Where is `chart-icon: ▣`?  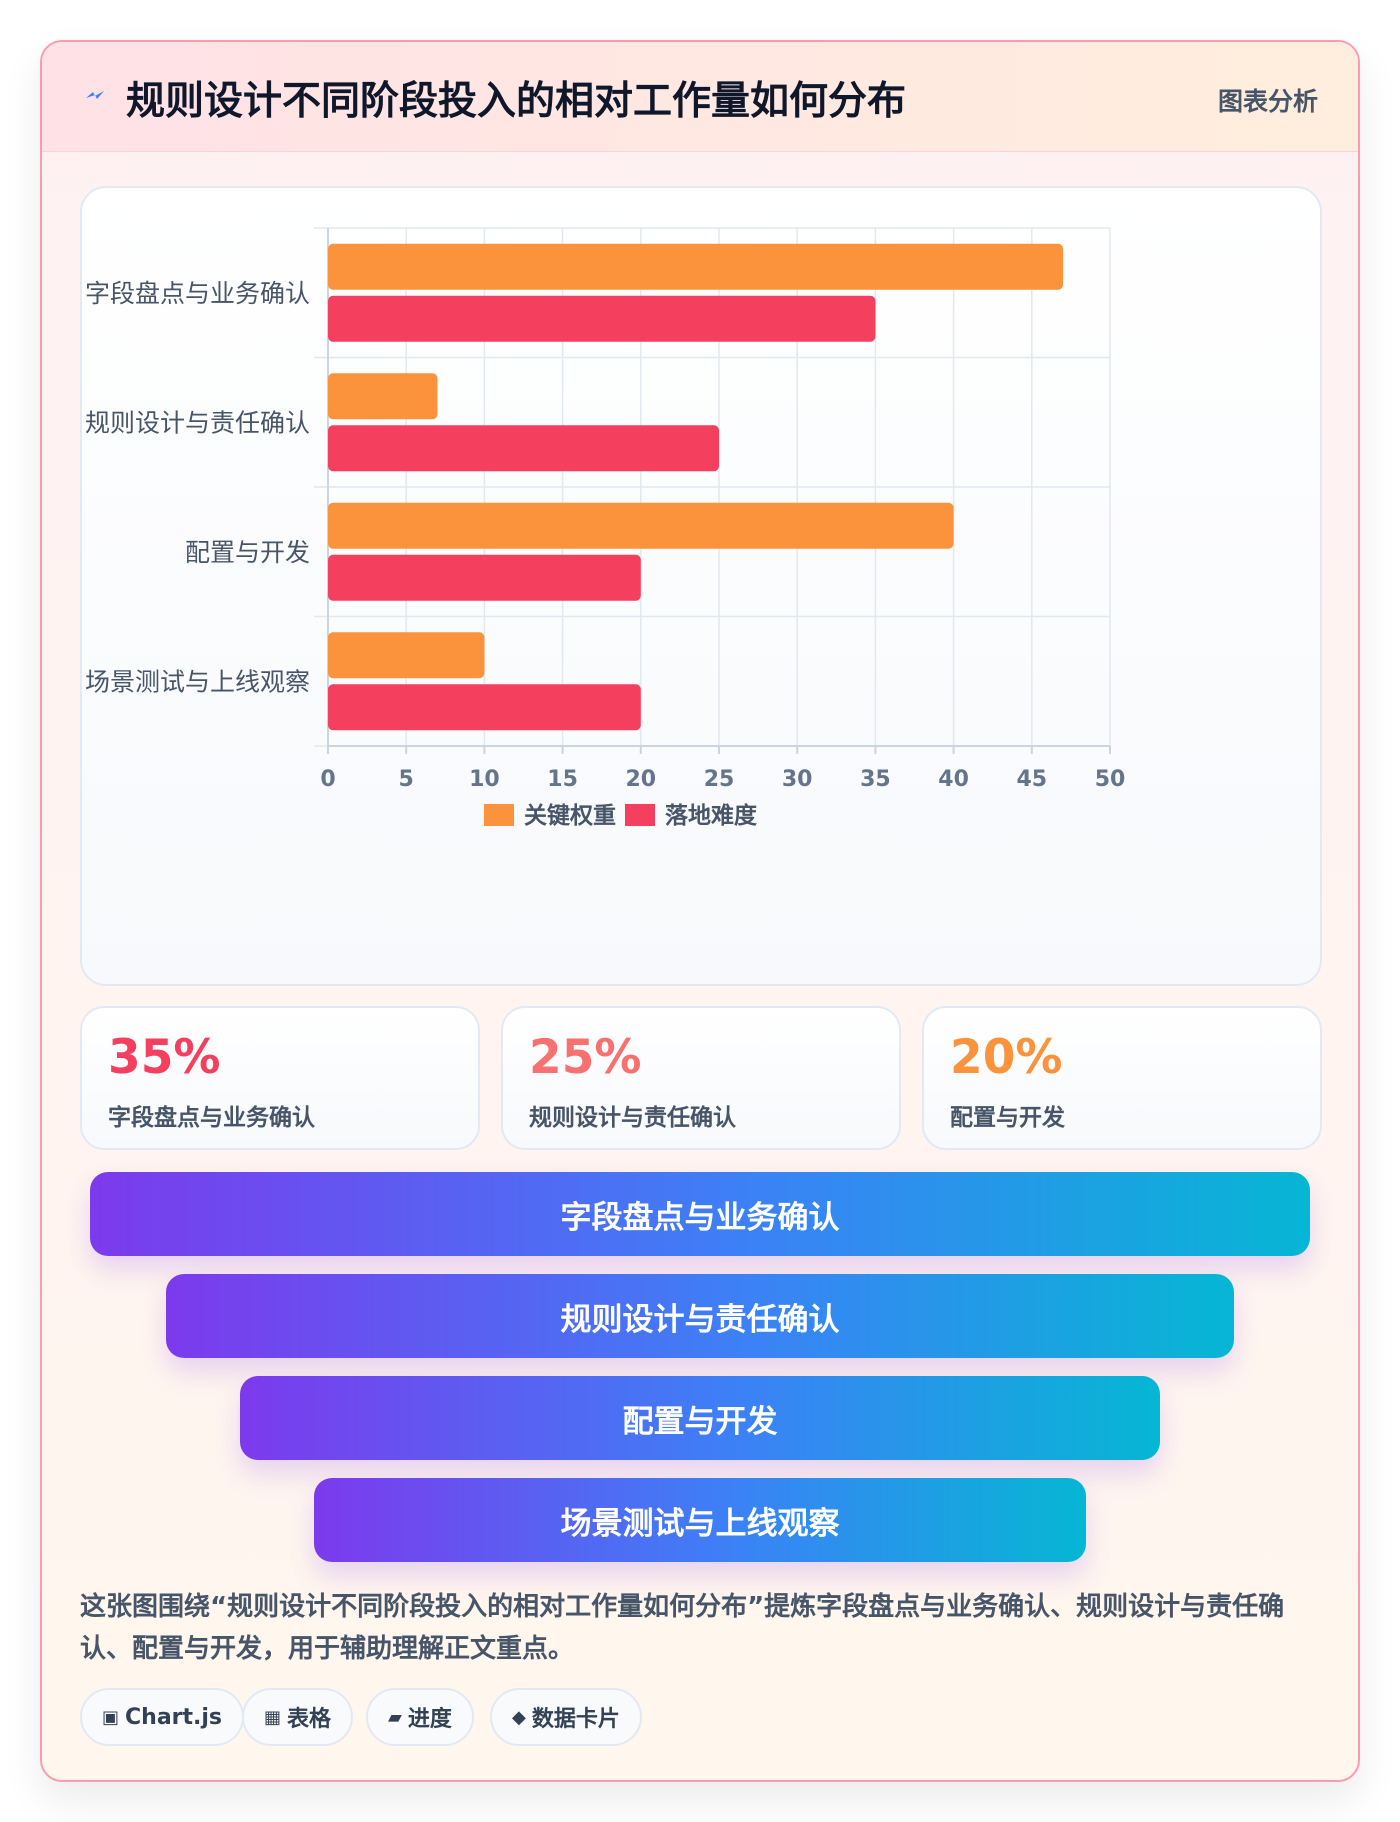 chart-icon: ▣ is located at coordinates (111, 1717).